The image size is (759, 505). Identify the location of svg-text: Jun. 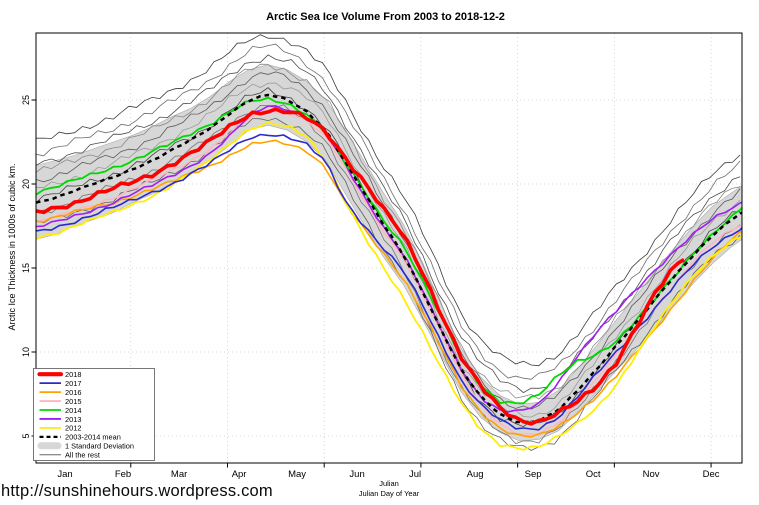
(356, 474).